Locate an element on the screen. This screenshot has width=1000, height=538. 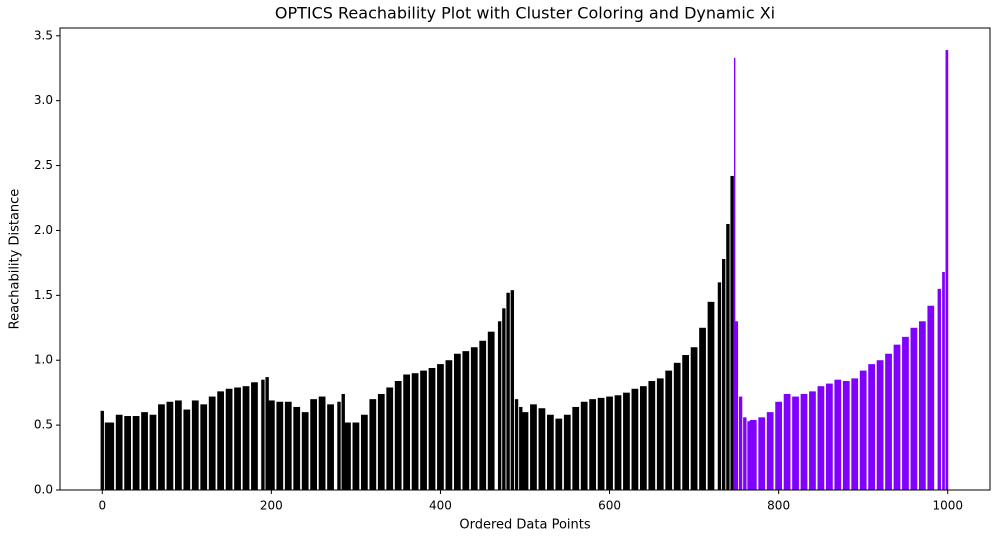
y-tick-label: 1.0 is located at coordinates (43, 360).